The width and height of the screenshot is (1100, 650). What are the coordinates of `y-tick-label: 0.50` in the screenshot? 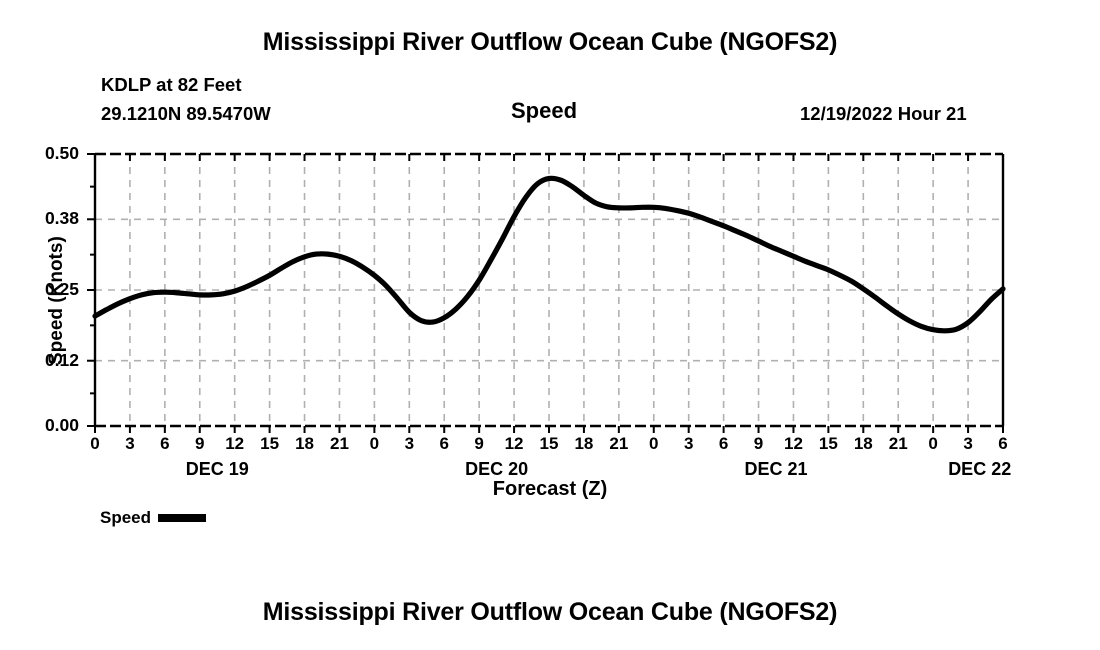 It's located at (61, 153).